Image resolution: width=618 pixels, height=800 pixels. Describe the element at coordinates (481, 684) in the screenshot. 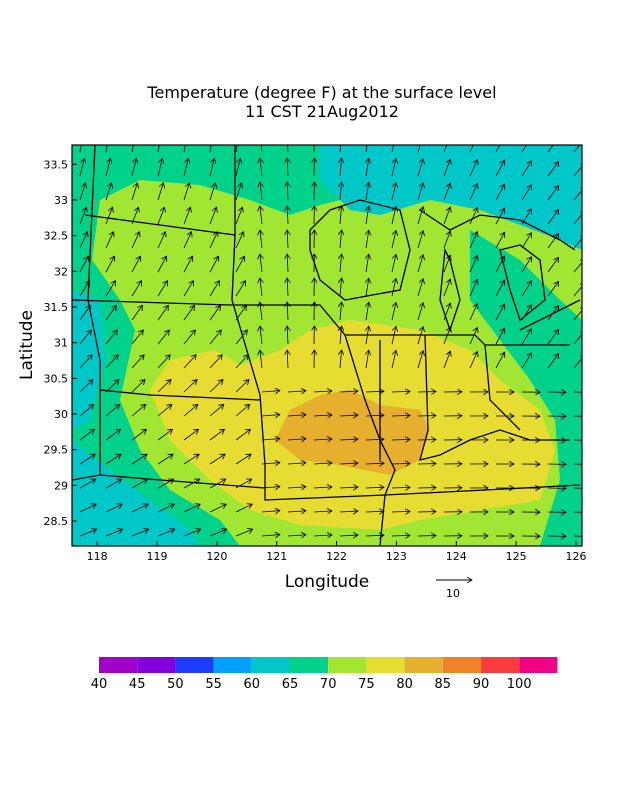

I see `colorbar-label: 90` at that location.